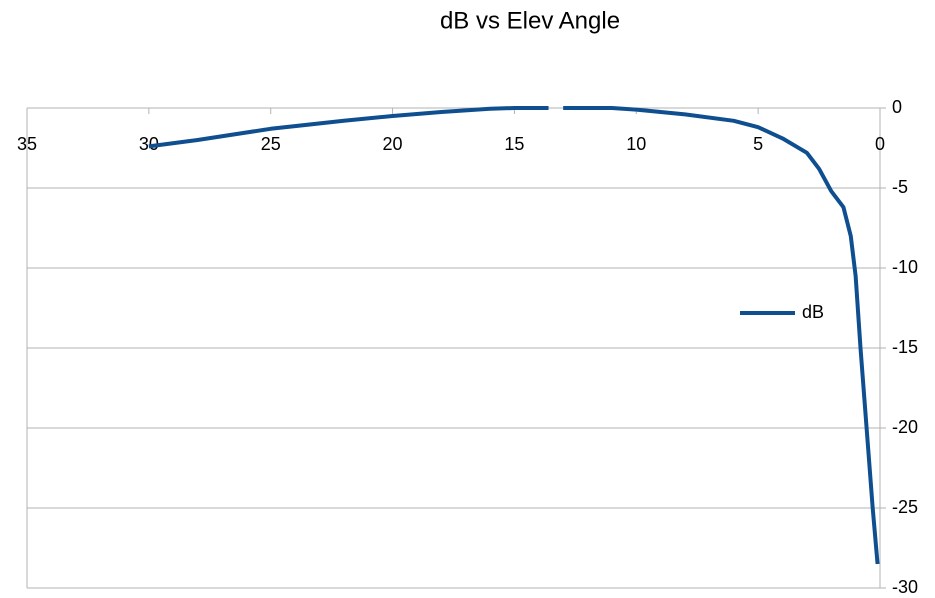 This screenshot has width=935, height=598. What do you see at coordinates (897, 107) in the screenshot?
I see `y-tick-label: 0` at bounding box center [897, 107].